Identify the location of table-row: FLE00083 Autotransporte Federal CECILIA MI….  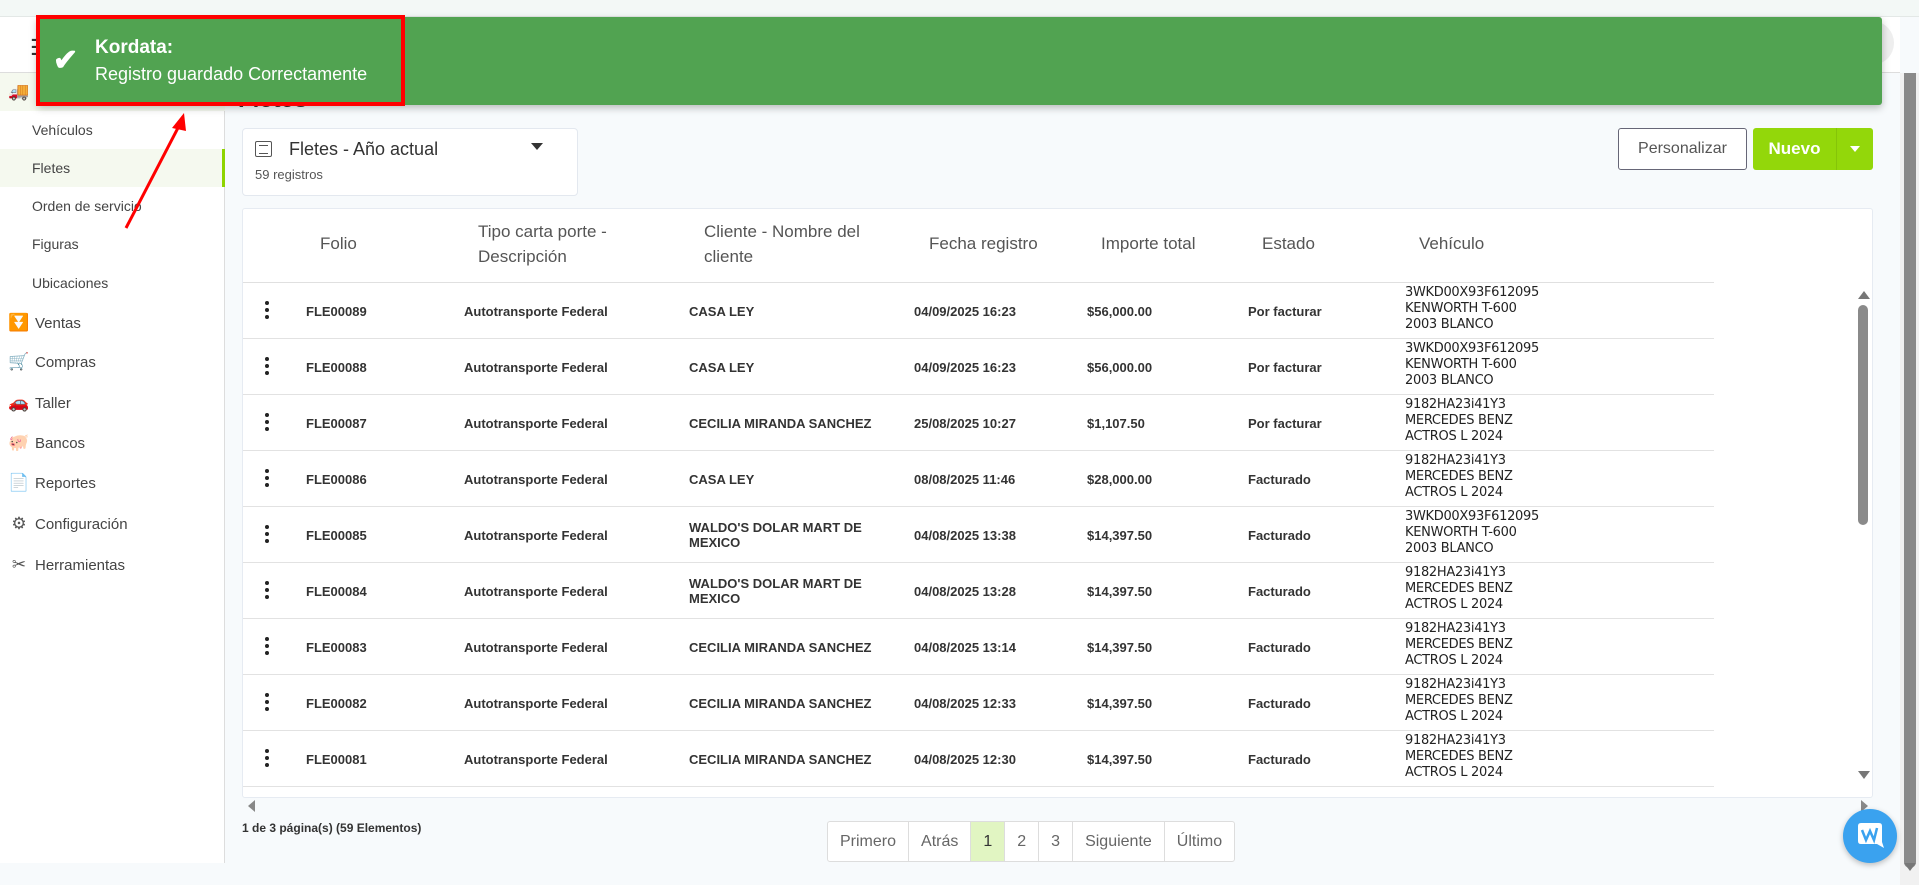
(978, 647).